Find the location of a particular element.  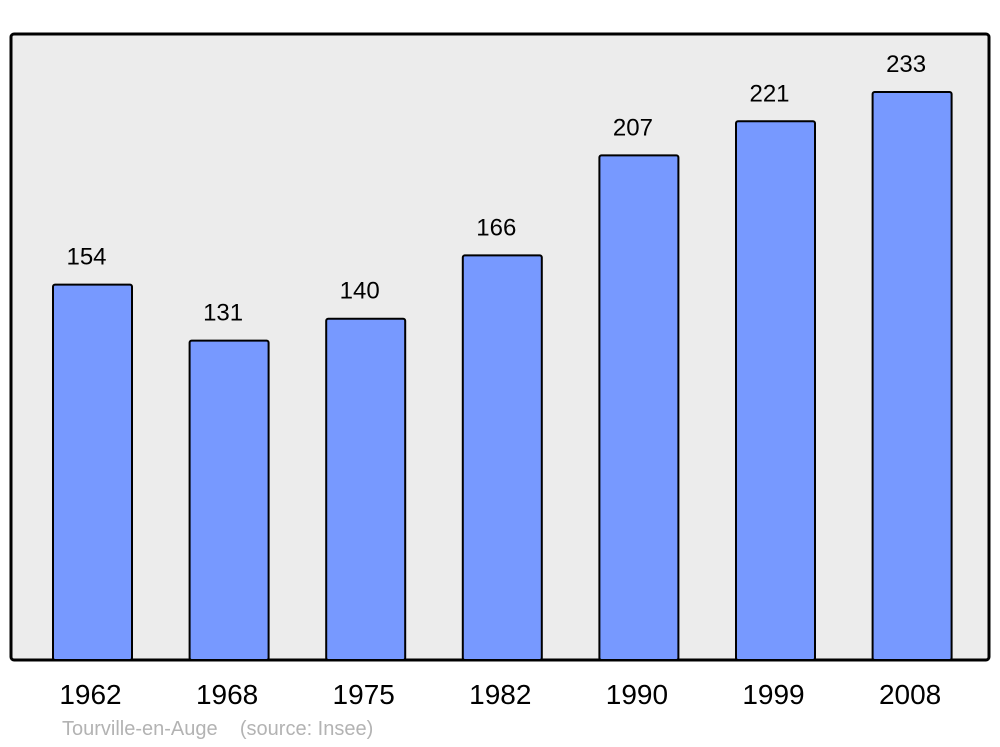

data-label-1968: 131 is located at coordinates (223, 313).